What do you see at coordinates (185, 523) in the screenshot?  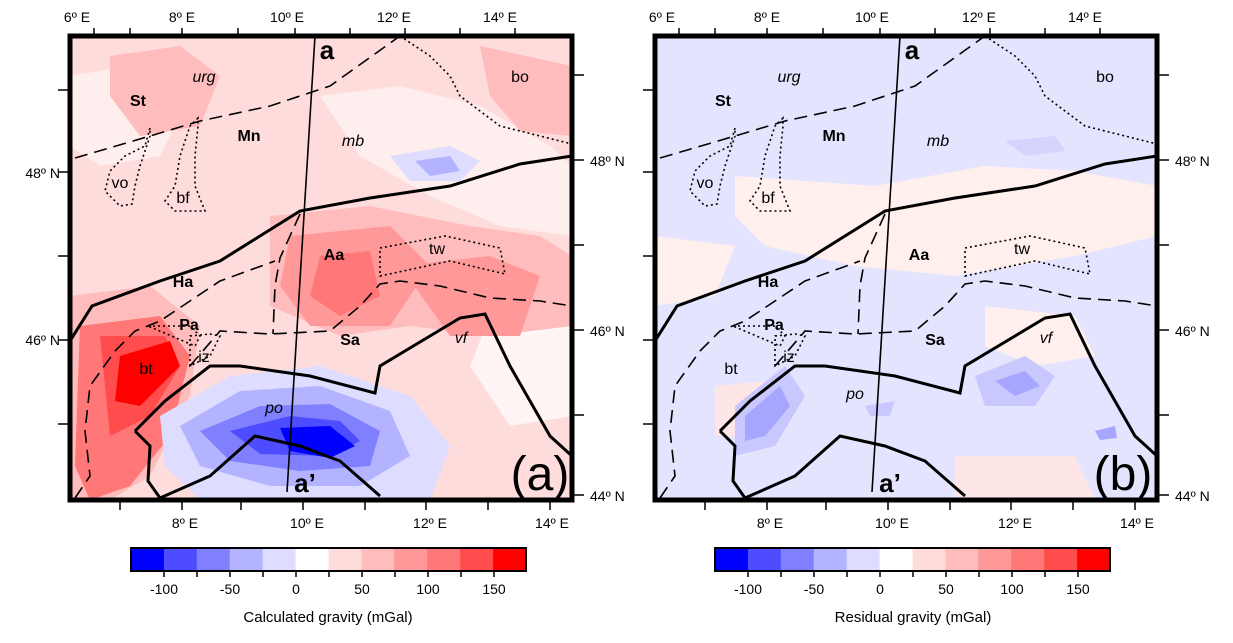 I see `lon-label-bottom-8: 8º E` at bounding box center [185, 523].